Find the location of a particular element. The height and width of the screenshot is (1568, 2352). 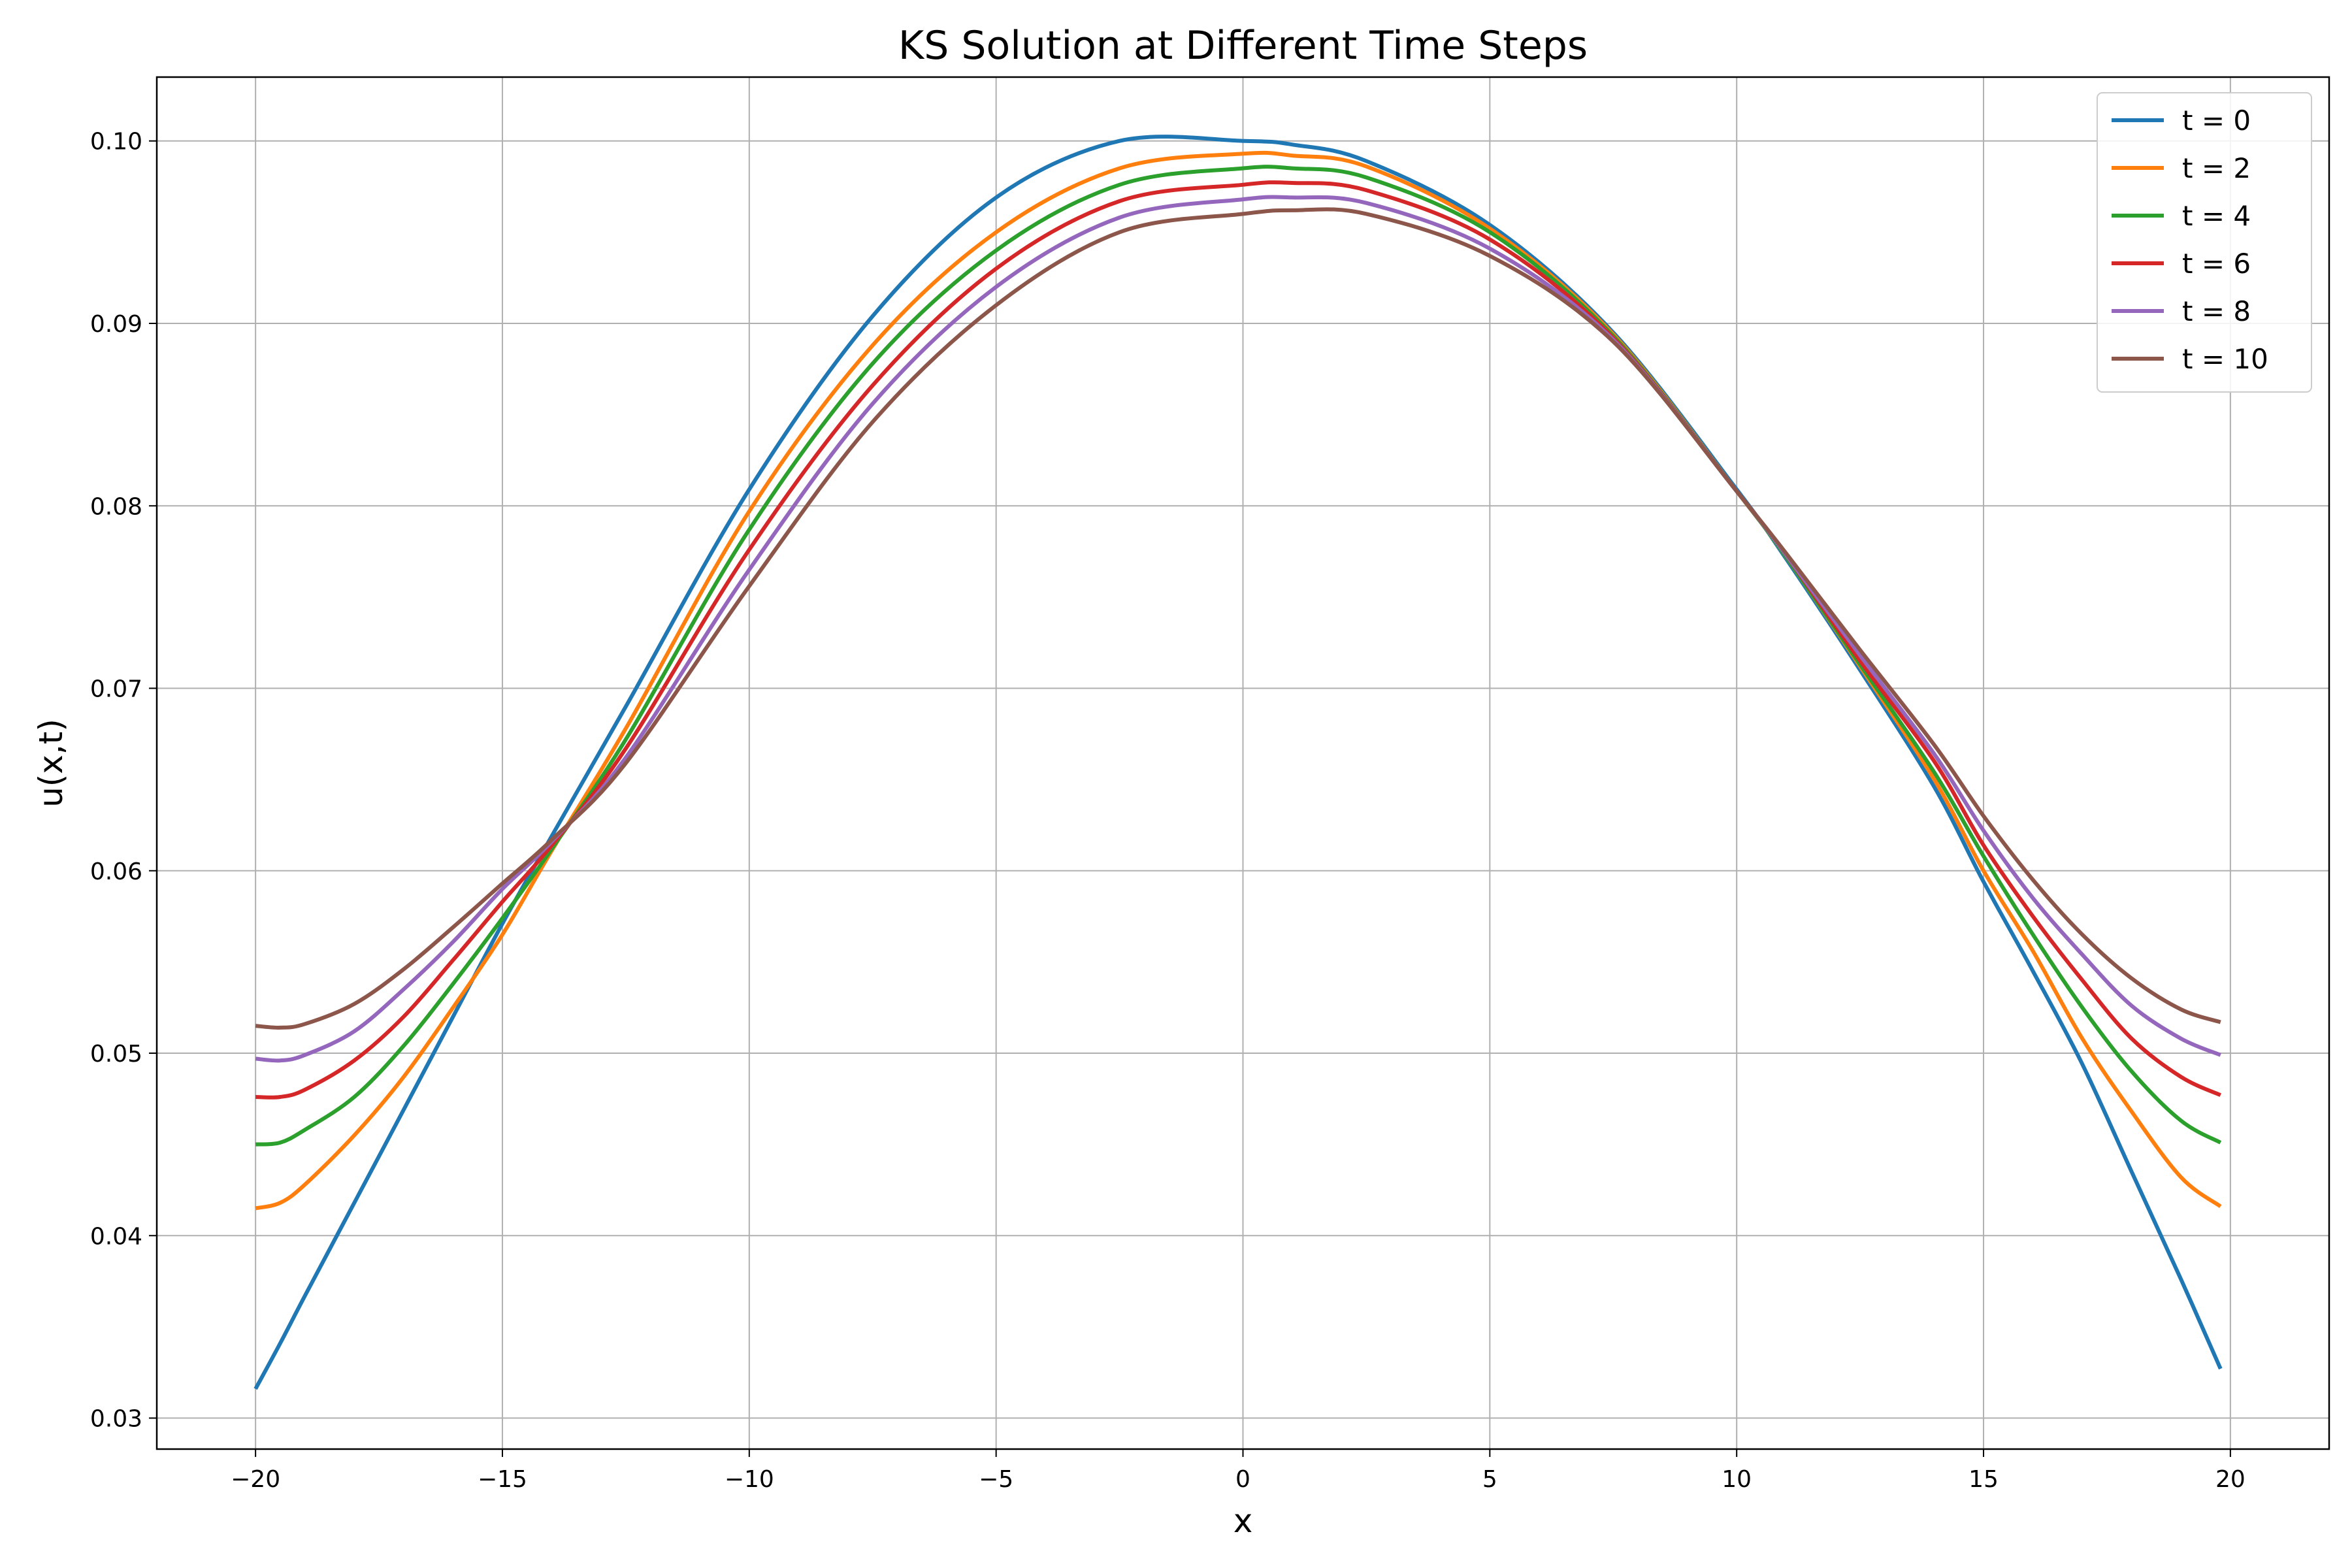

y-tick-label: 0.03 is located at coordinates (116, 1419).